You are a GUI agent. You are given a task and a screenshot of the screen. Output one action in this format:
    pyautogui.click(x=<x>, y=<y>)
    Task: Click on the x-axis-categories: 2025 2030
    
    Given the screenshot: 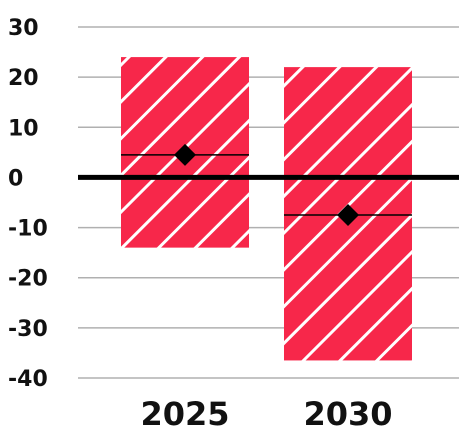 What is the action you would take?
    pyautogui.click(x=266, y=414)
    